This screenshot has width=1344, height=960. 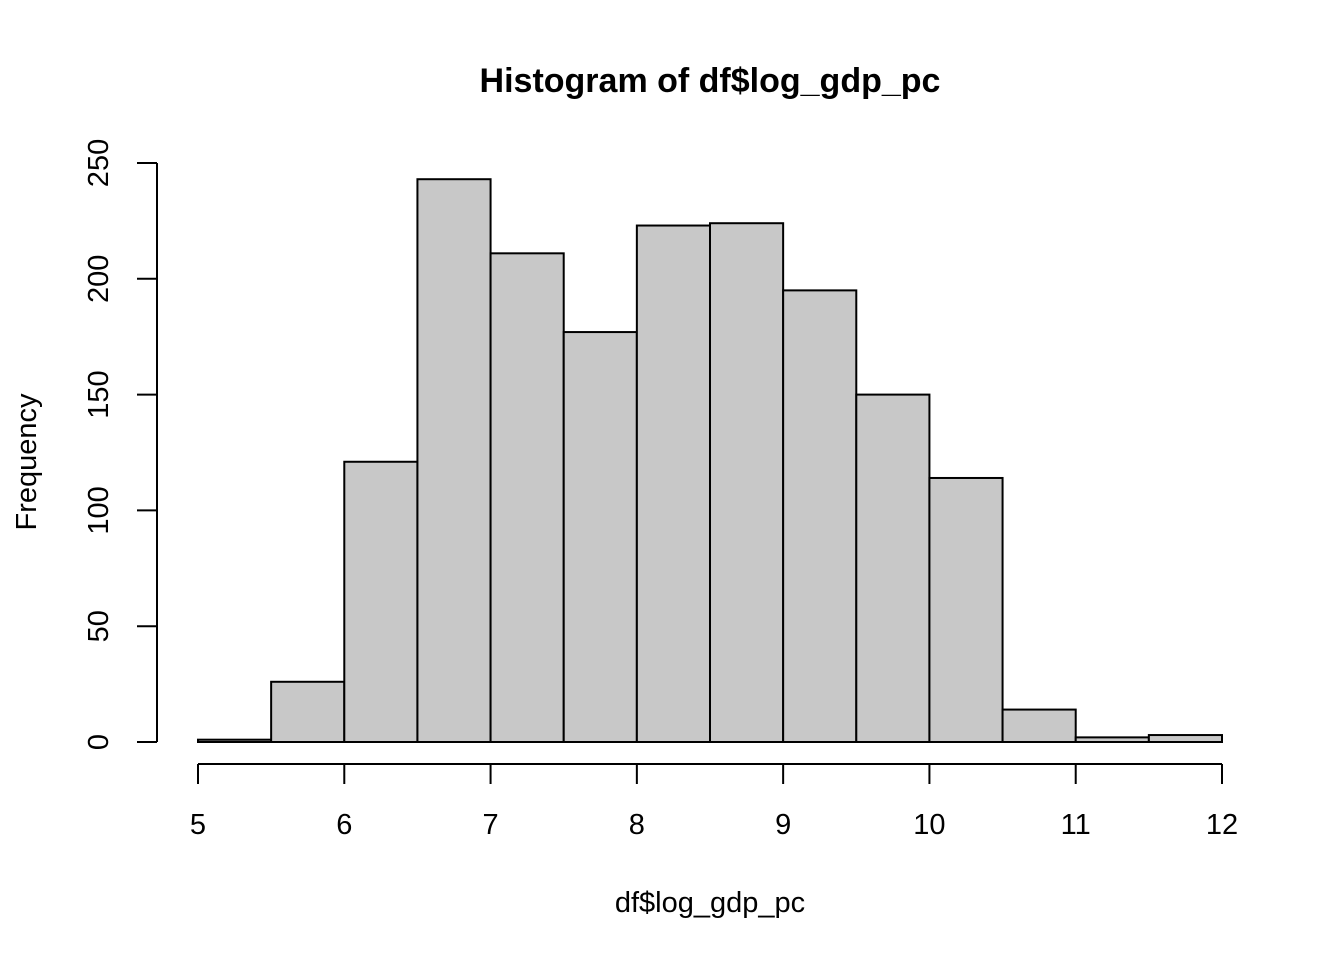 I want to click on x-tick-label-3: 8, so click(x=637, y=825).